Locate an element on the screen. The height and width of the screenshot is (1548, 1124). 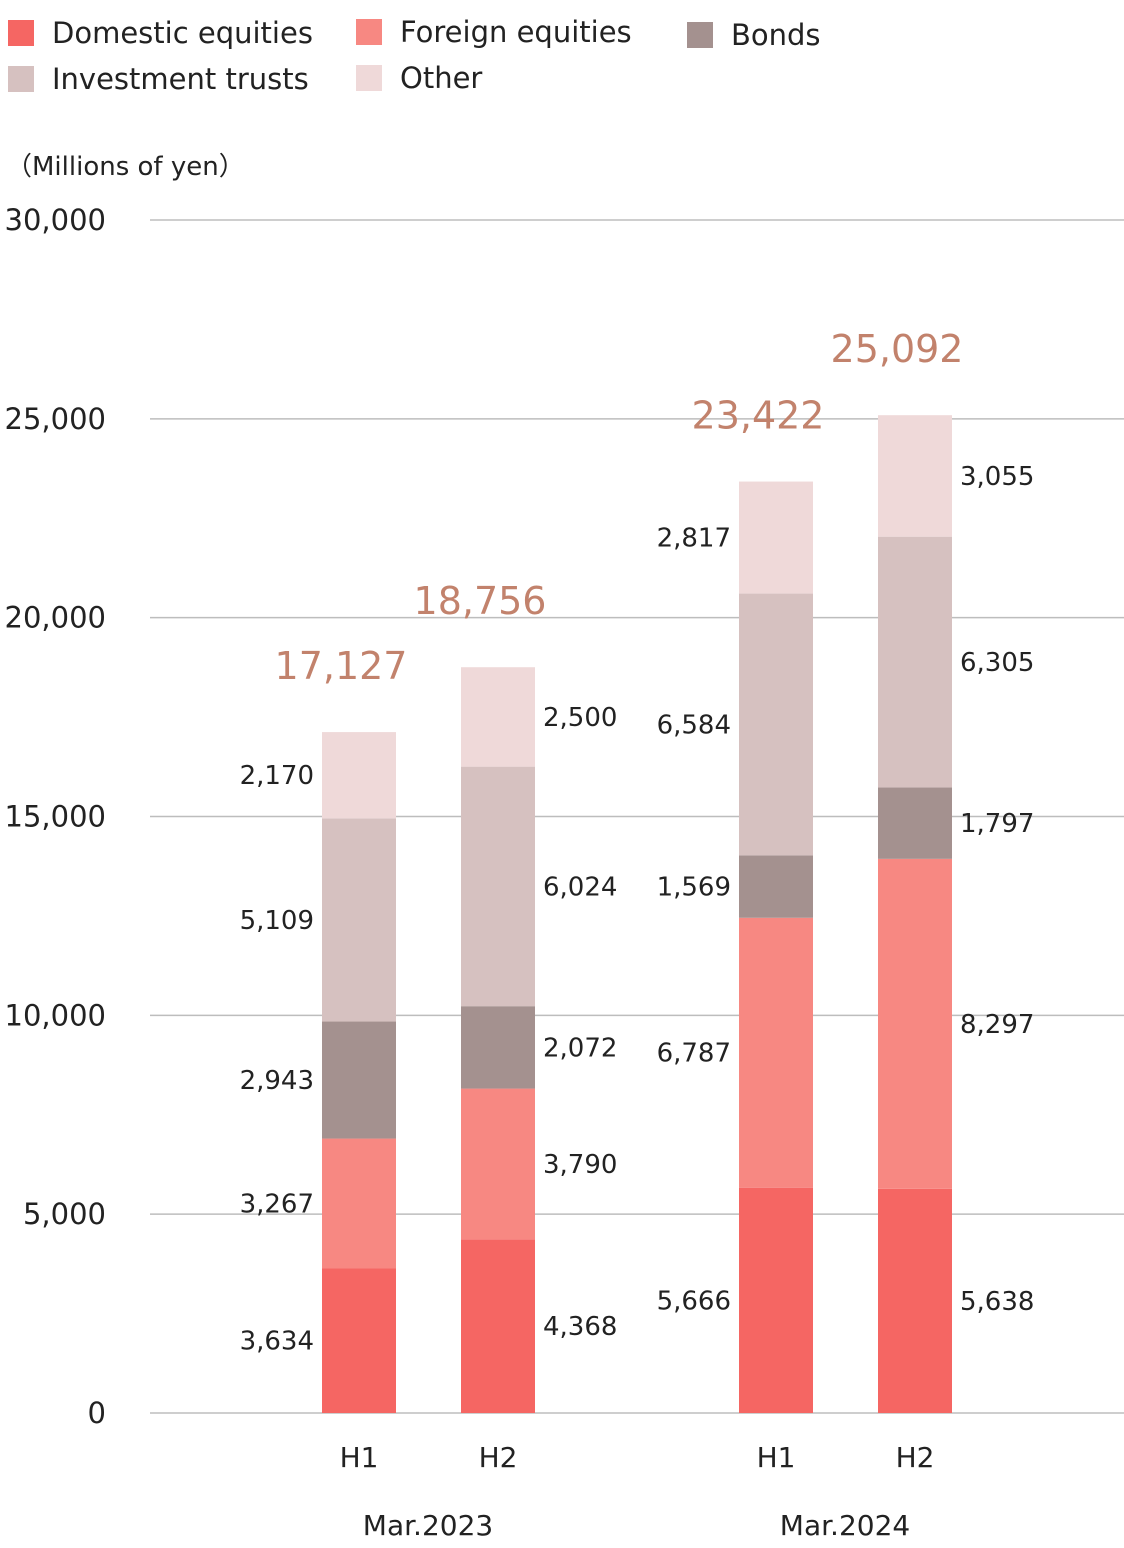
data-label: 5,638 is located at coordinates (997, 1302).